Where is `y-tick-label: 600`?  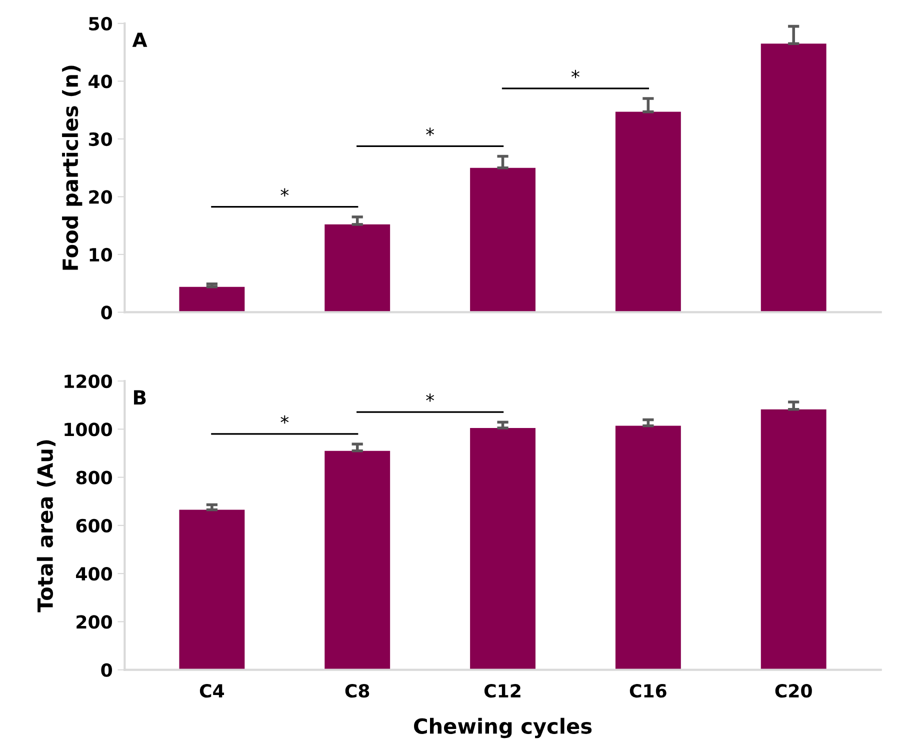 y-tick-label: 600 is located at coordinates (94, 525).